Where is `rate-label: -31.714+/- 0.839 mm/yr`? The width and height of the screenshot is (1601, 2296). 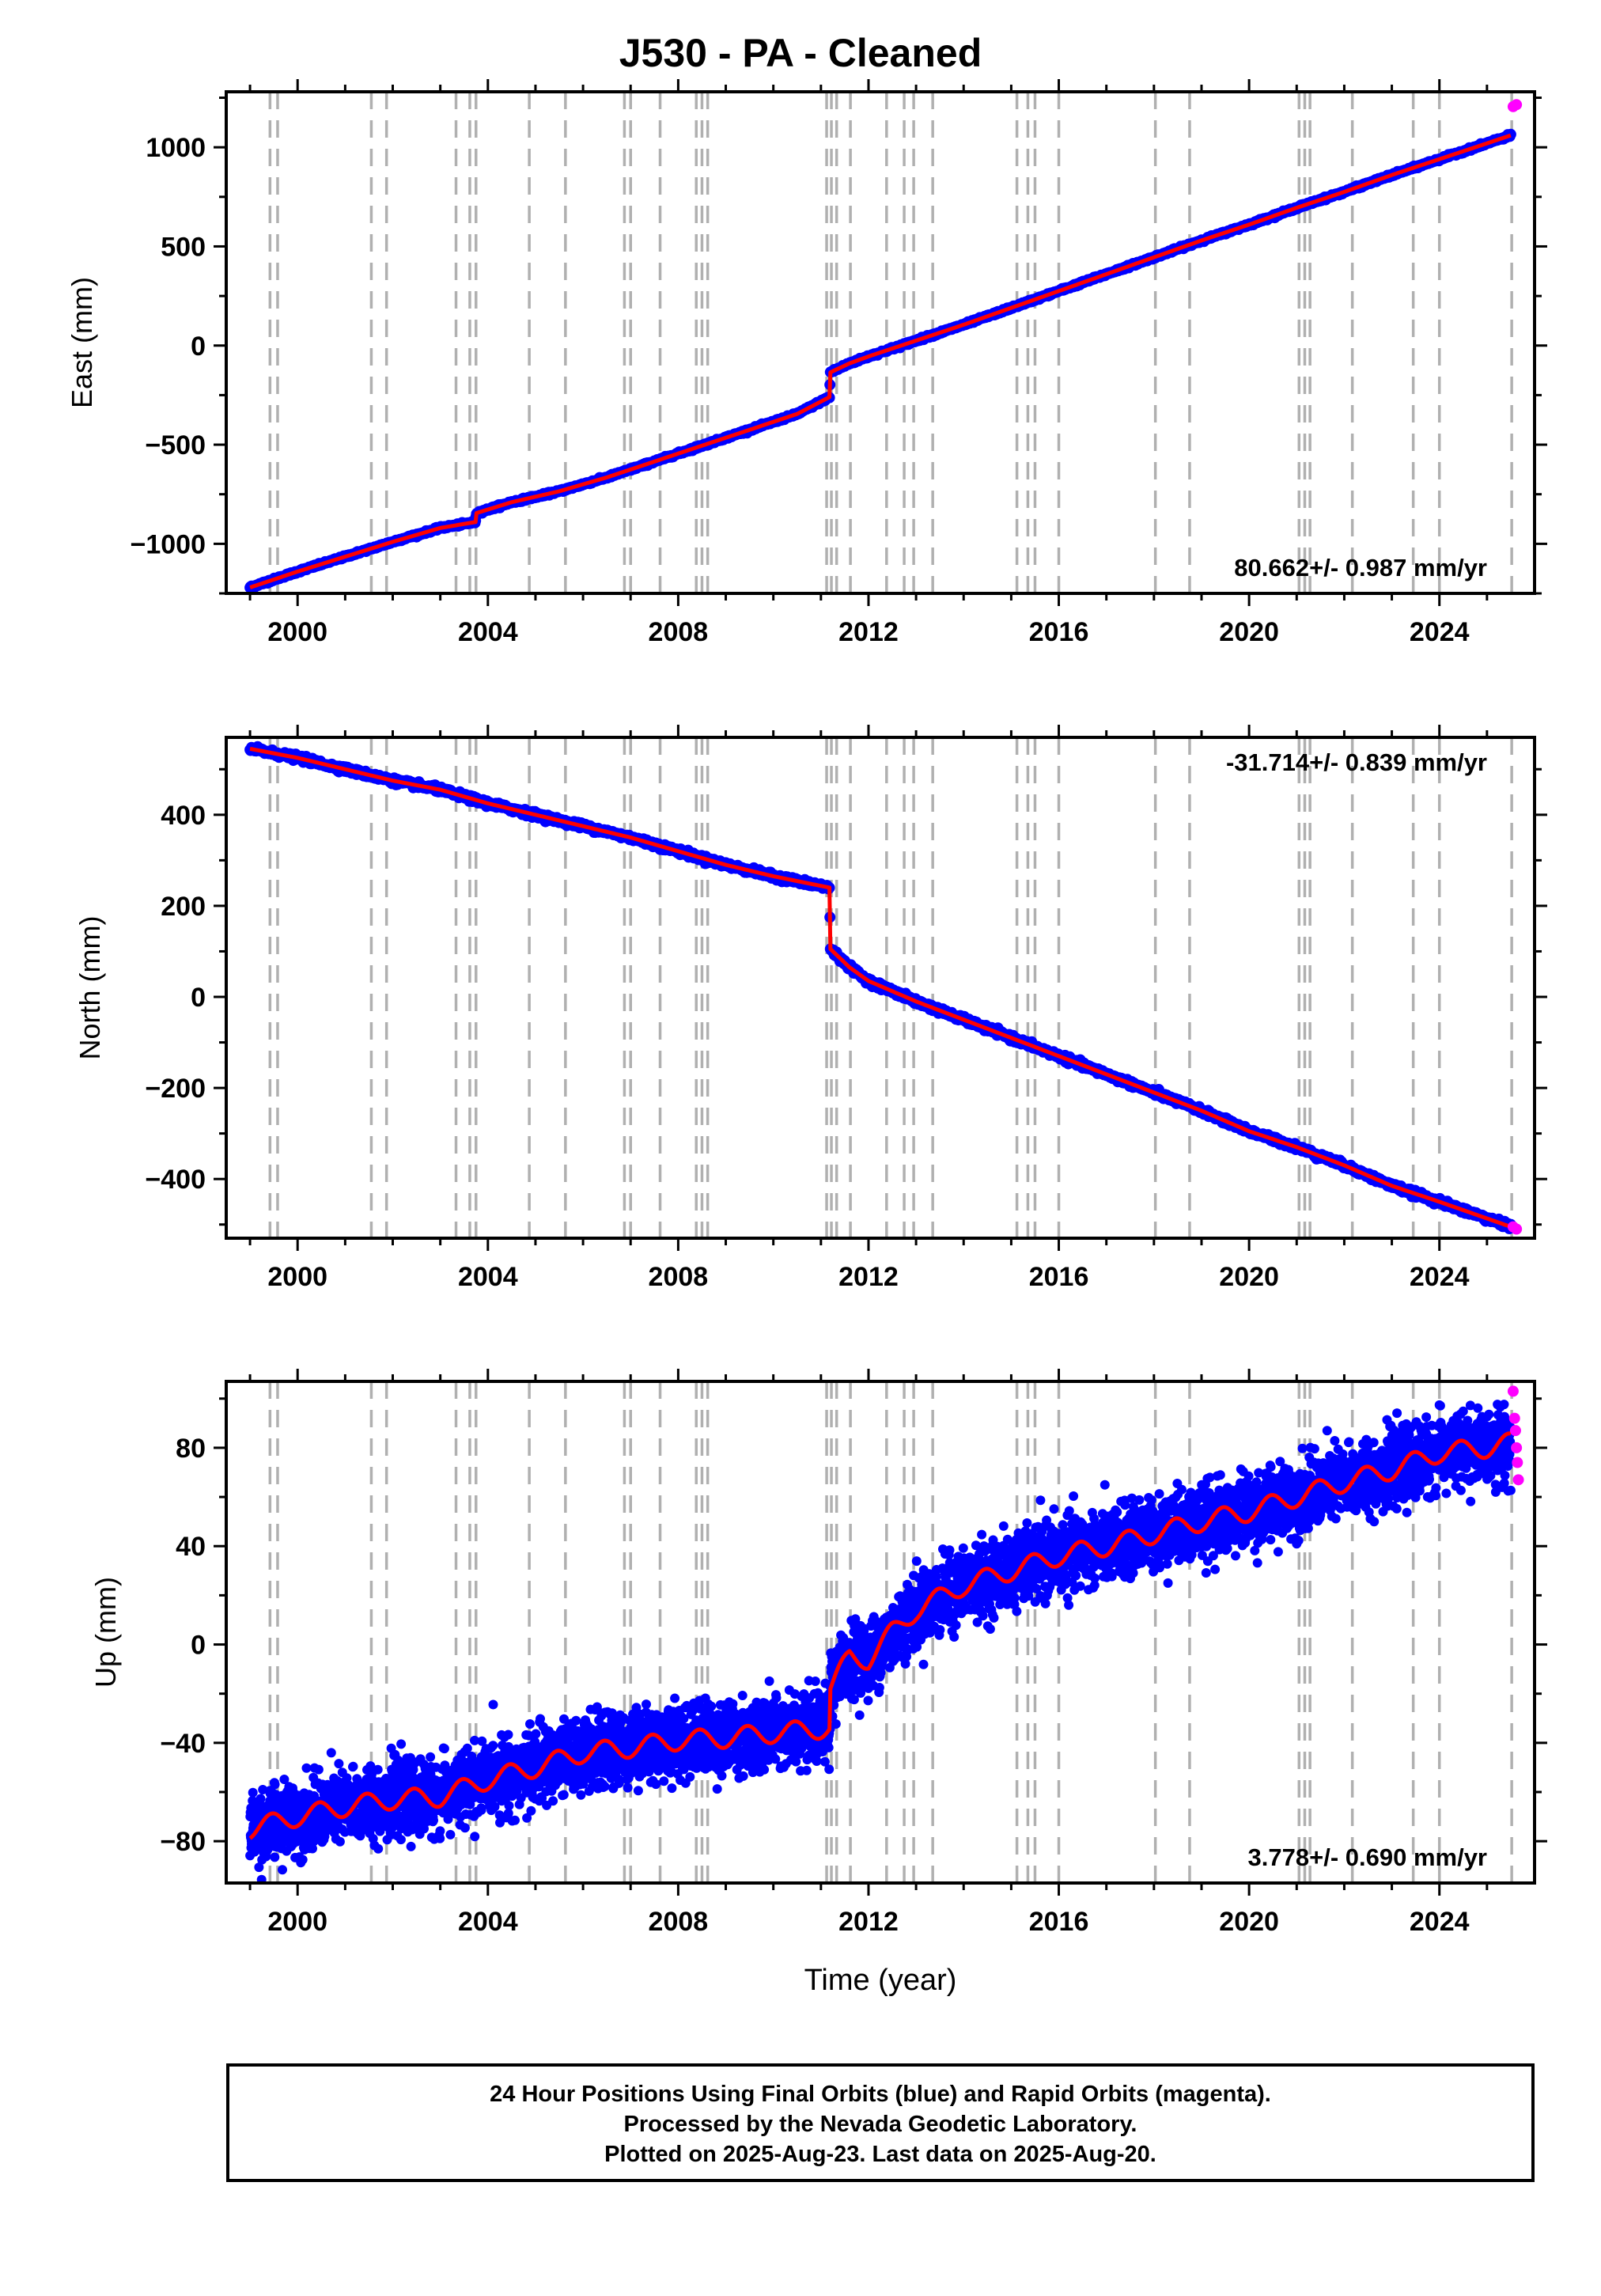 rate-label: -31.714+/- 0.839 mm/yr is located at coordinates (1357, 762).